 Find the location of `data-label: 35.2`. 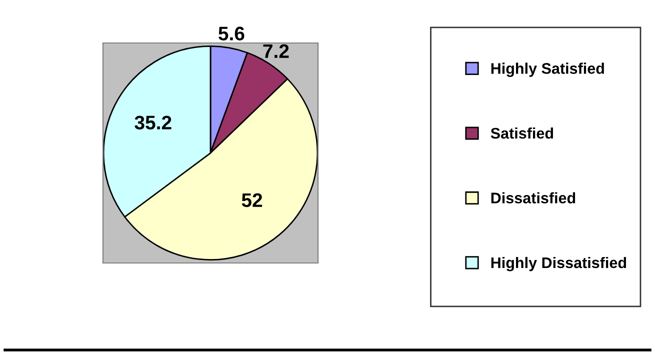

data-label: 35.2 is located at coordinates (153, 123).